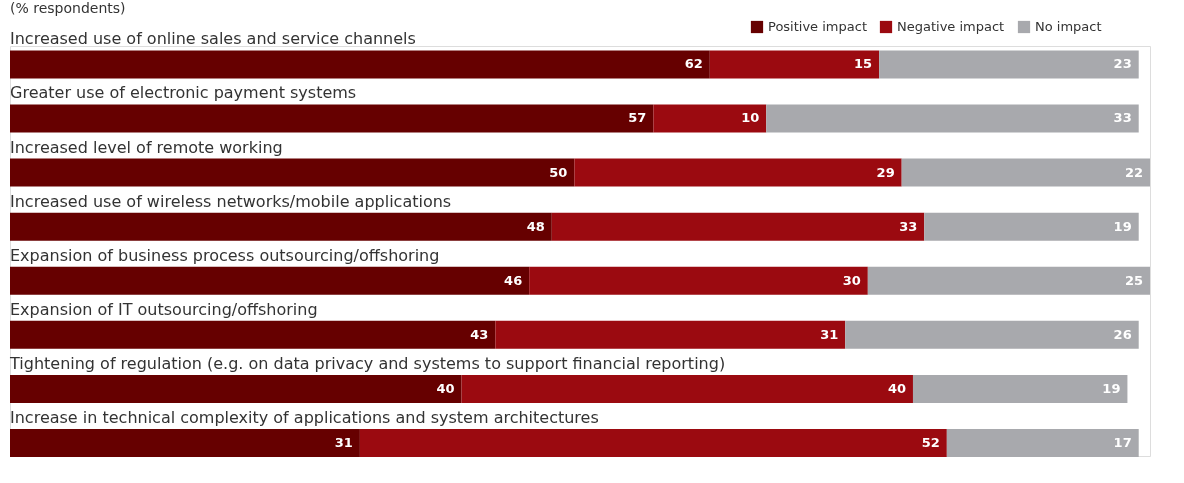  What do you see at coordinates (1122, 64) in the screenshot?
I see `data-label: 23` at bounding box center [1122, 64].